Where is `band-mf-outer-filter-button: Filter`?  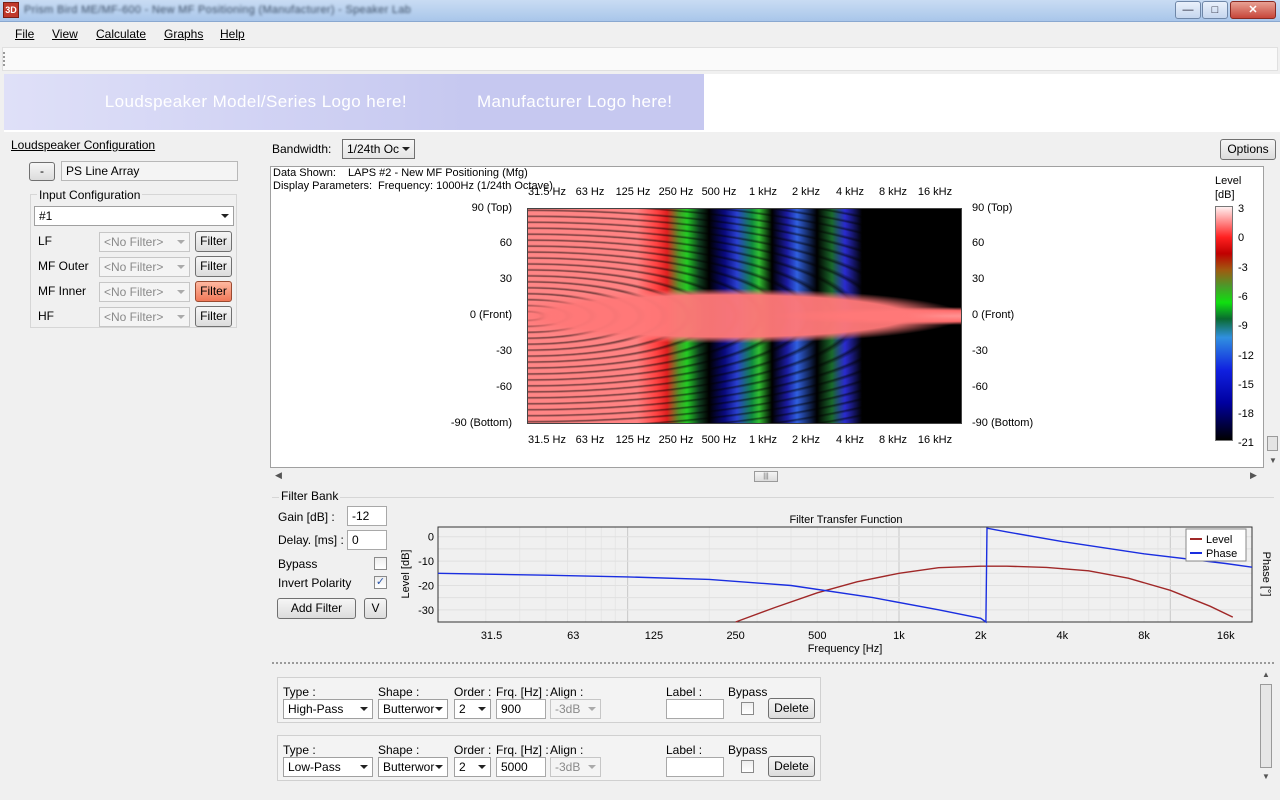
band-mf-outer-filter-button: Filter is located at coordinates (213, 266).